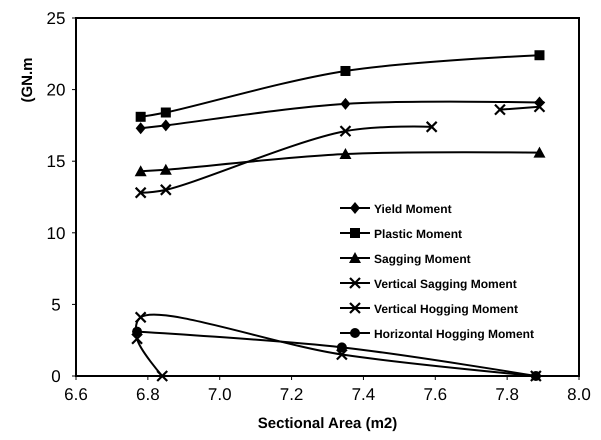 The height and width of the screenshot is (440, 601). What do you see at coordinates (454, 334) in the screenshot?
I see `legend-label: Horizontal Hogging Moment` at bounding box center [454, 334].